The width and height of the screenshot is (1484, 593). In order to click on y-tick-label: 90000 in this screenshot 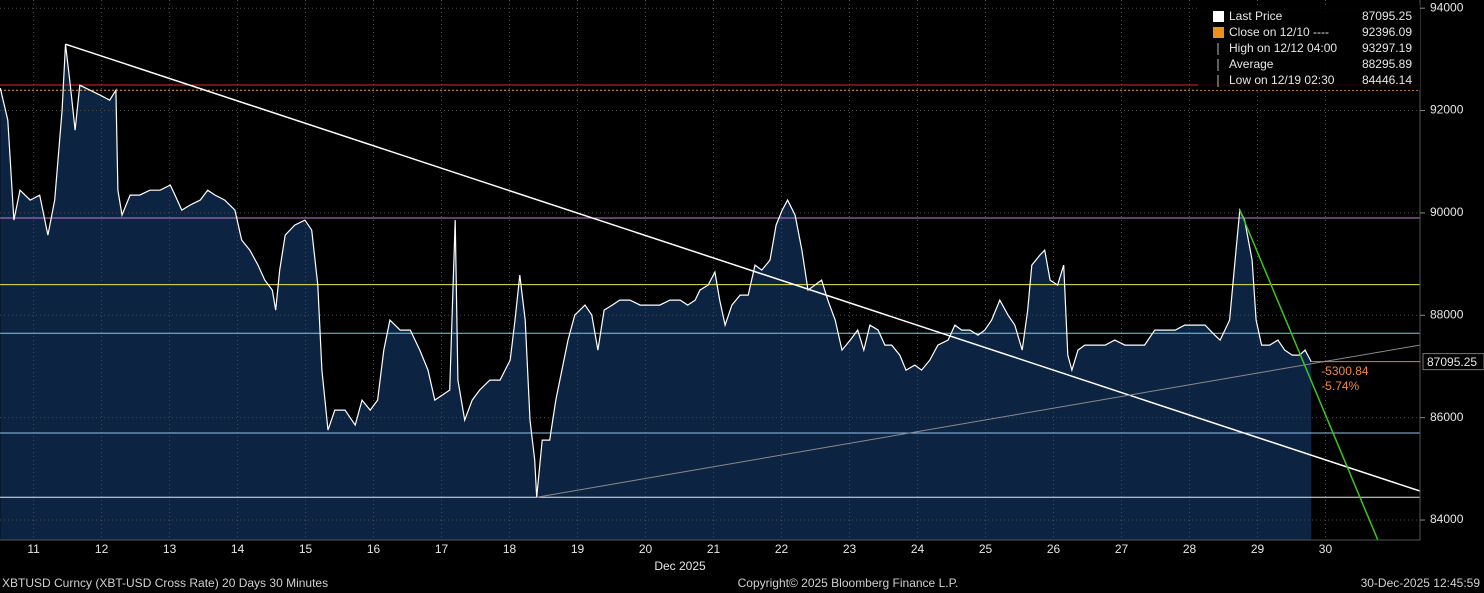, I will do `click(1447, 212)`.